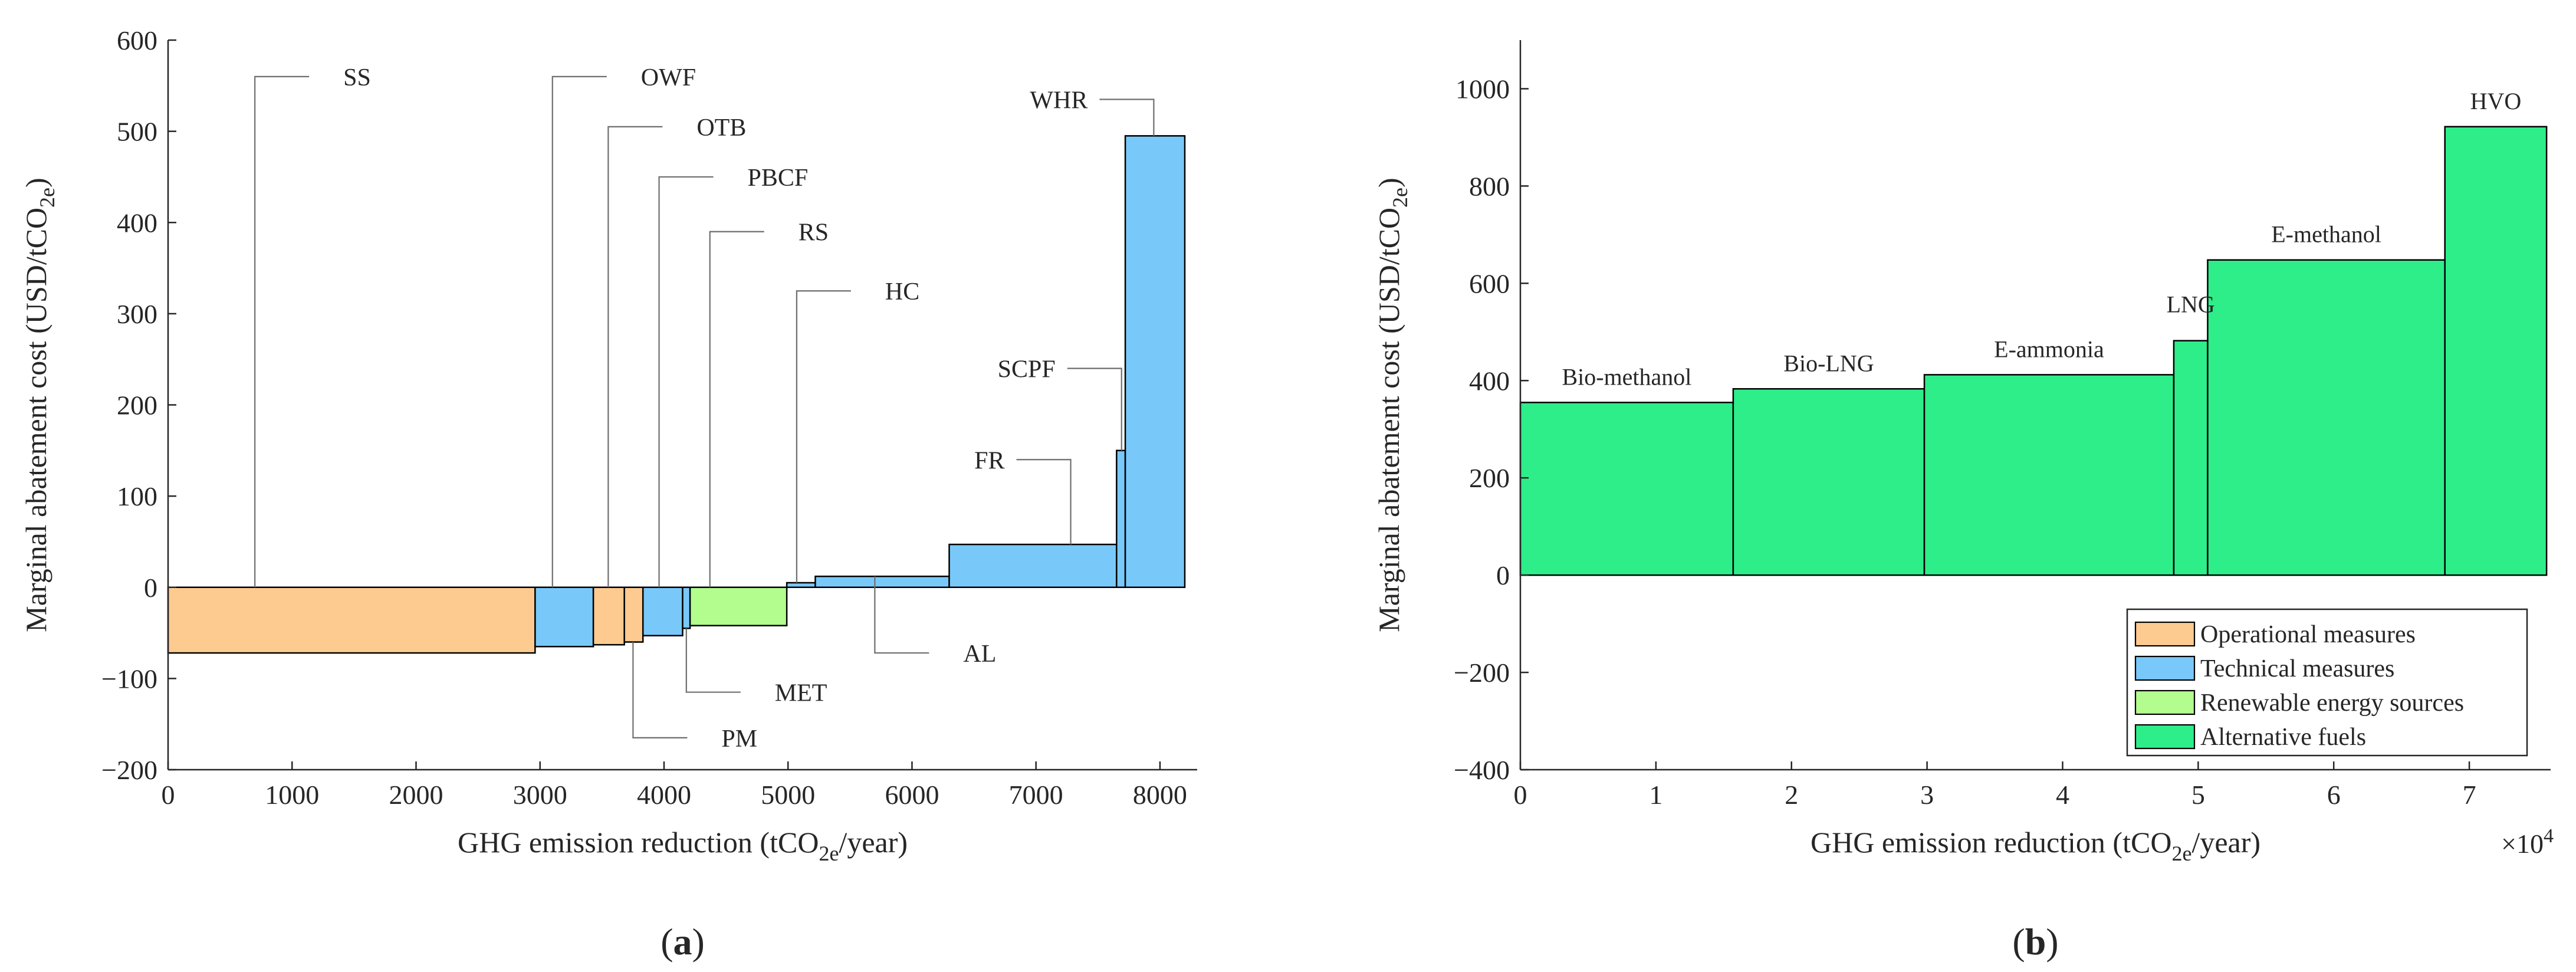 The height and width of the screenshot is (972, 2576). Describe the element at coordinates (47, 198) in the screenshot. I see `y-axis-title-subscript: 2e` at that location.